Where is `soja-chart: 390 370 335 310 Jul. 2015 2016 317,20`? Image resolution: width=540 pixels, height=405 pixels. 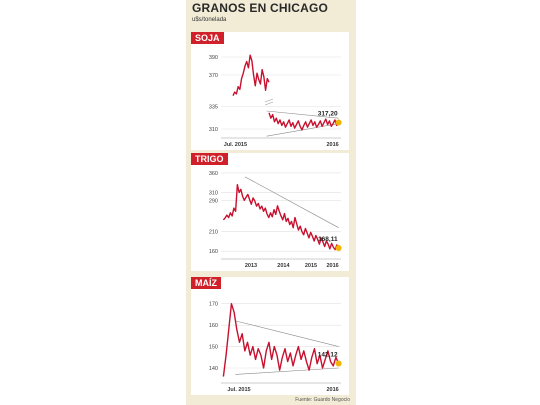 soja-chart: 390 370 335 310 Jul. 2015 2016 317,20 is located at coordinates (270, 91).